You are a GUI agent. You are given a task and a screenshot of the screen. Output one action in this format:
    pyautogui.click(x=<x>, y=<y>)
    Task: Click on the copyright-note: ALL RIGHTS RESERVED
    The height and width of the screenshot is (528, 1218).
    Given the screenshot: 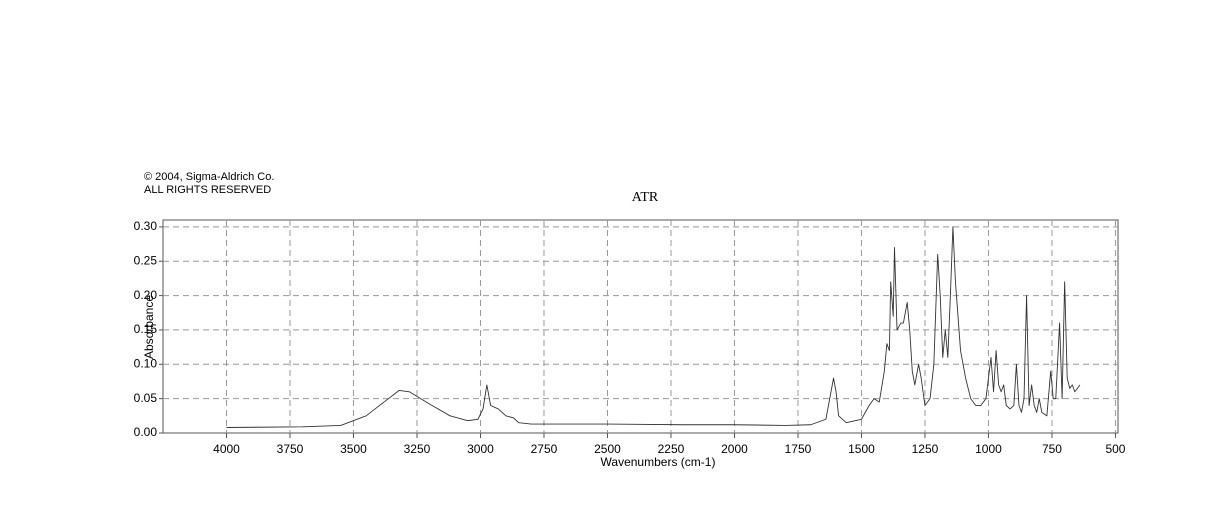 What is the action you would take?
    pyautogui.click(x=207, y=190)
    